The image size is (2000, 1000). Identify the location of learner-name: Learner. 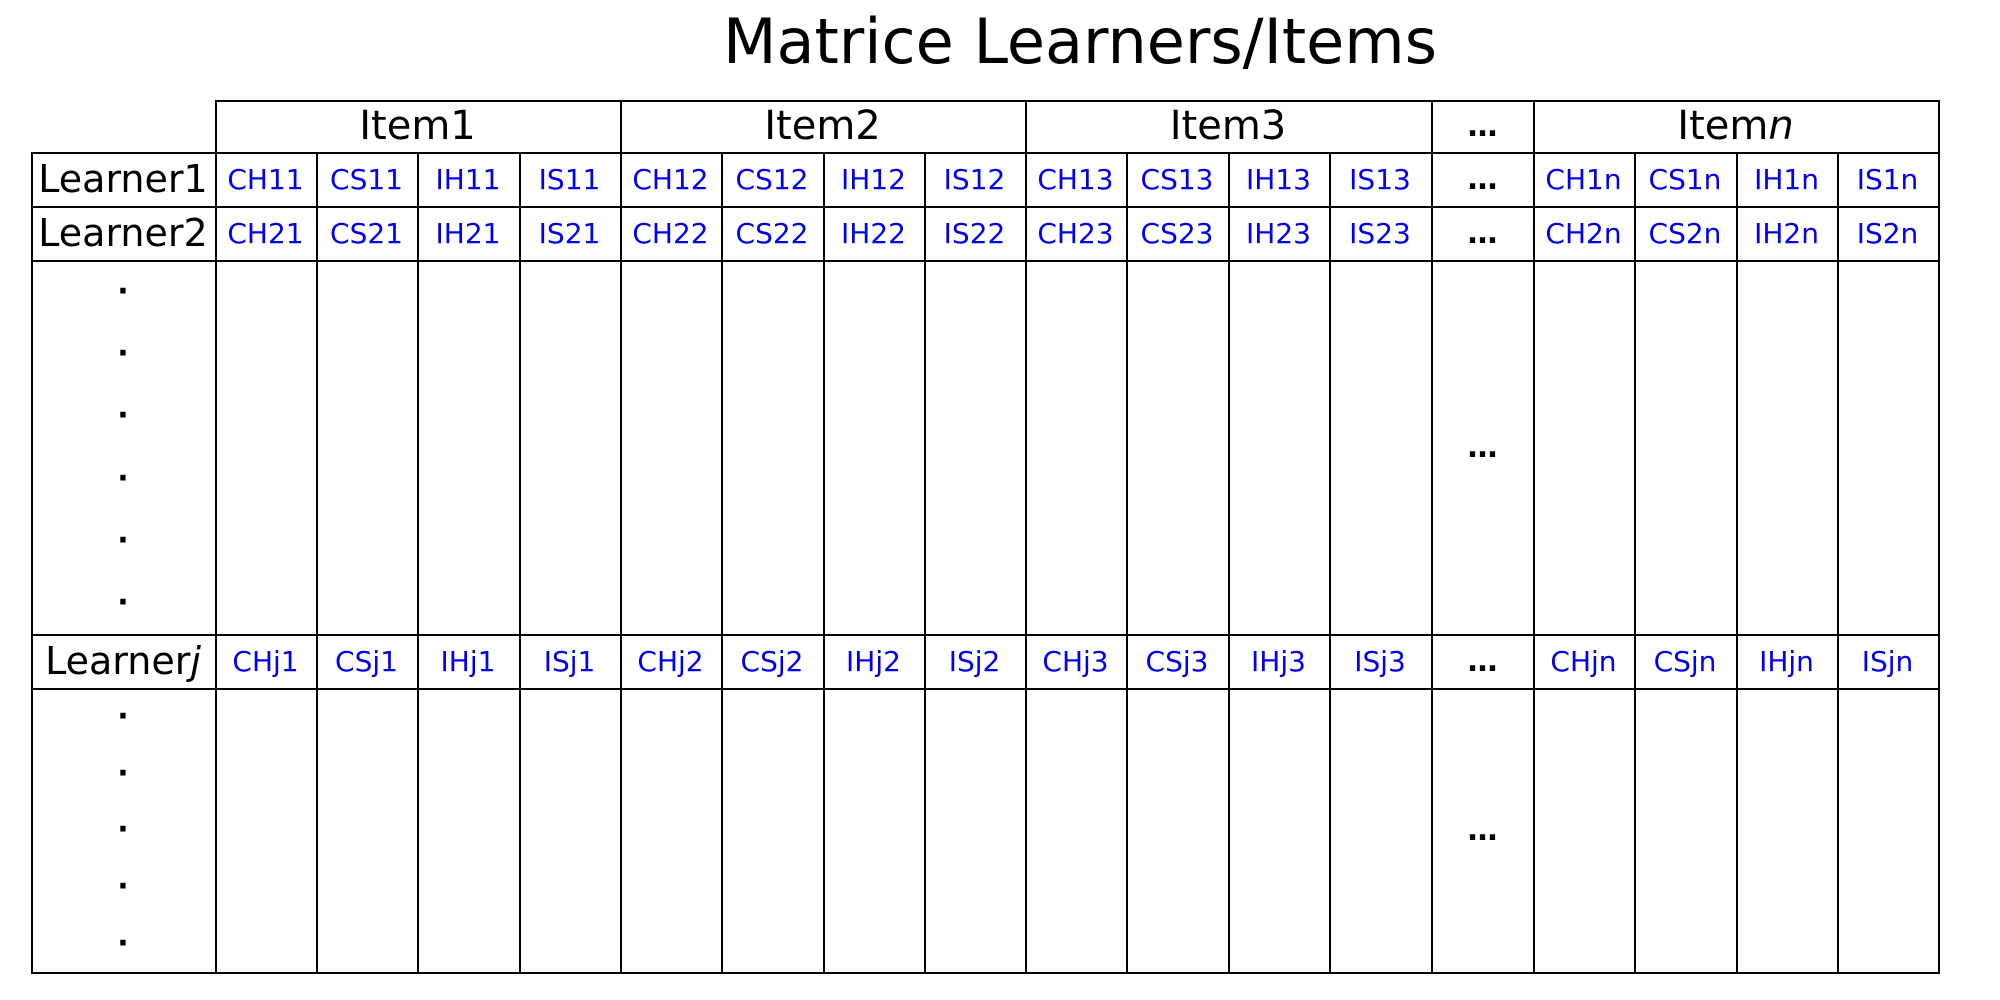
(118, 661).